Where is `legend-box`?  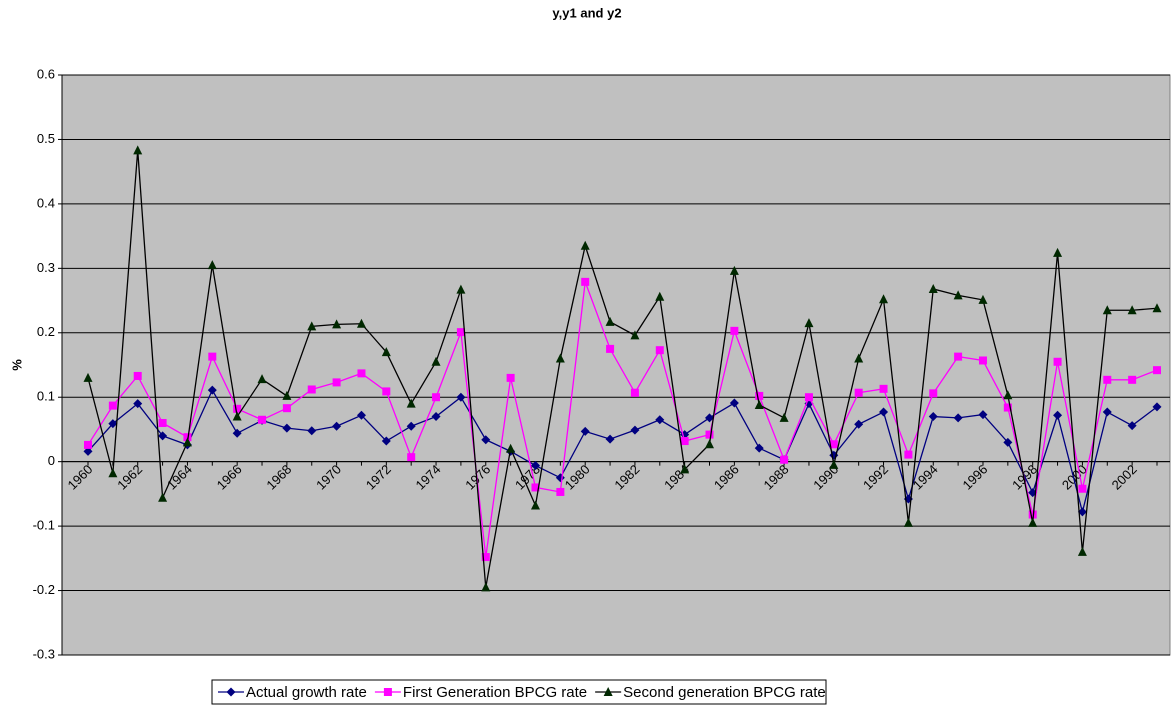
legend-box is located at coordinates (519, 692).